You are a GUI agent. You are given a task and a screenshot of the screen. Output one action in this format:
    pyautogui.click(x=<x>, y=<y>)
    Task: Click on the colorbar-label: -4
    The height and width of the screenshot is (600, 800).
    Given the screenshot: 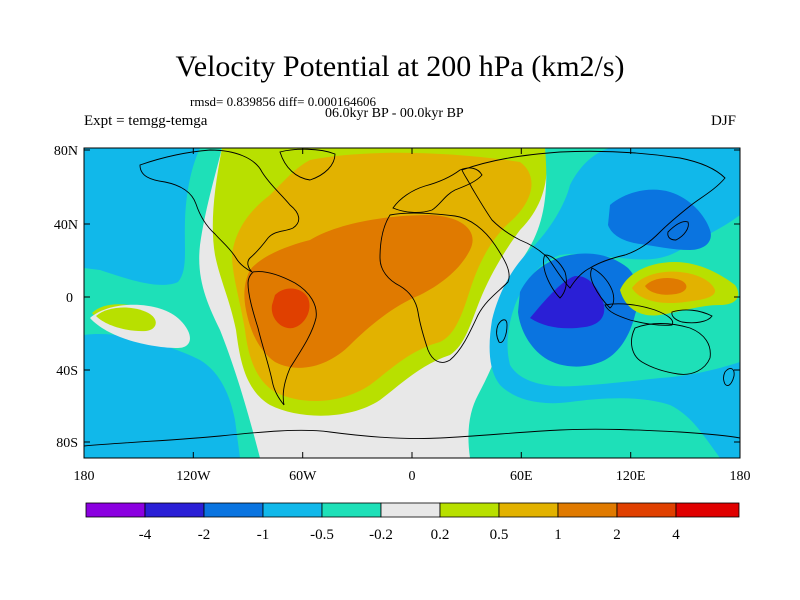 What is the action you would take?
    pyautogui.click(x=145, y=535)
    